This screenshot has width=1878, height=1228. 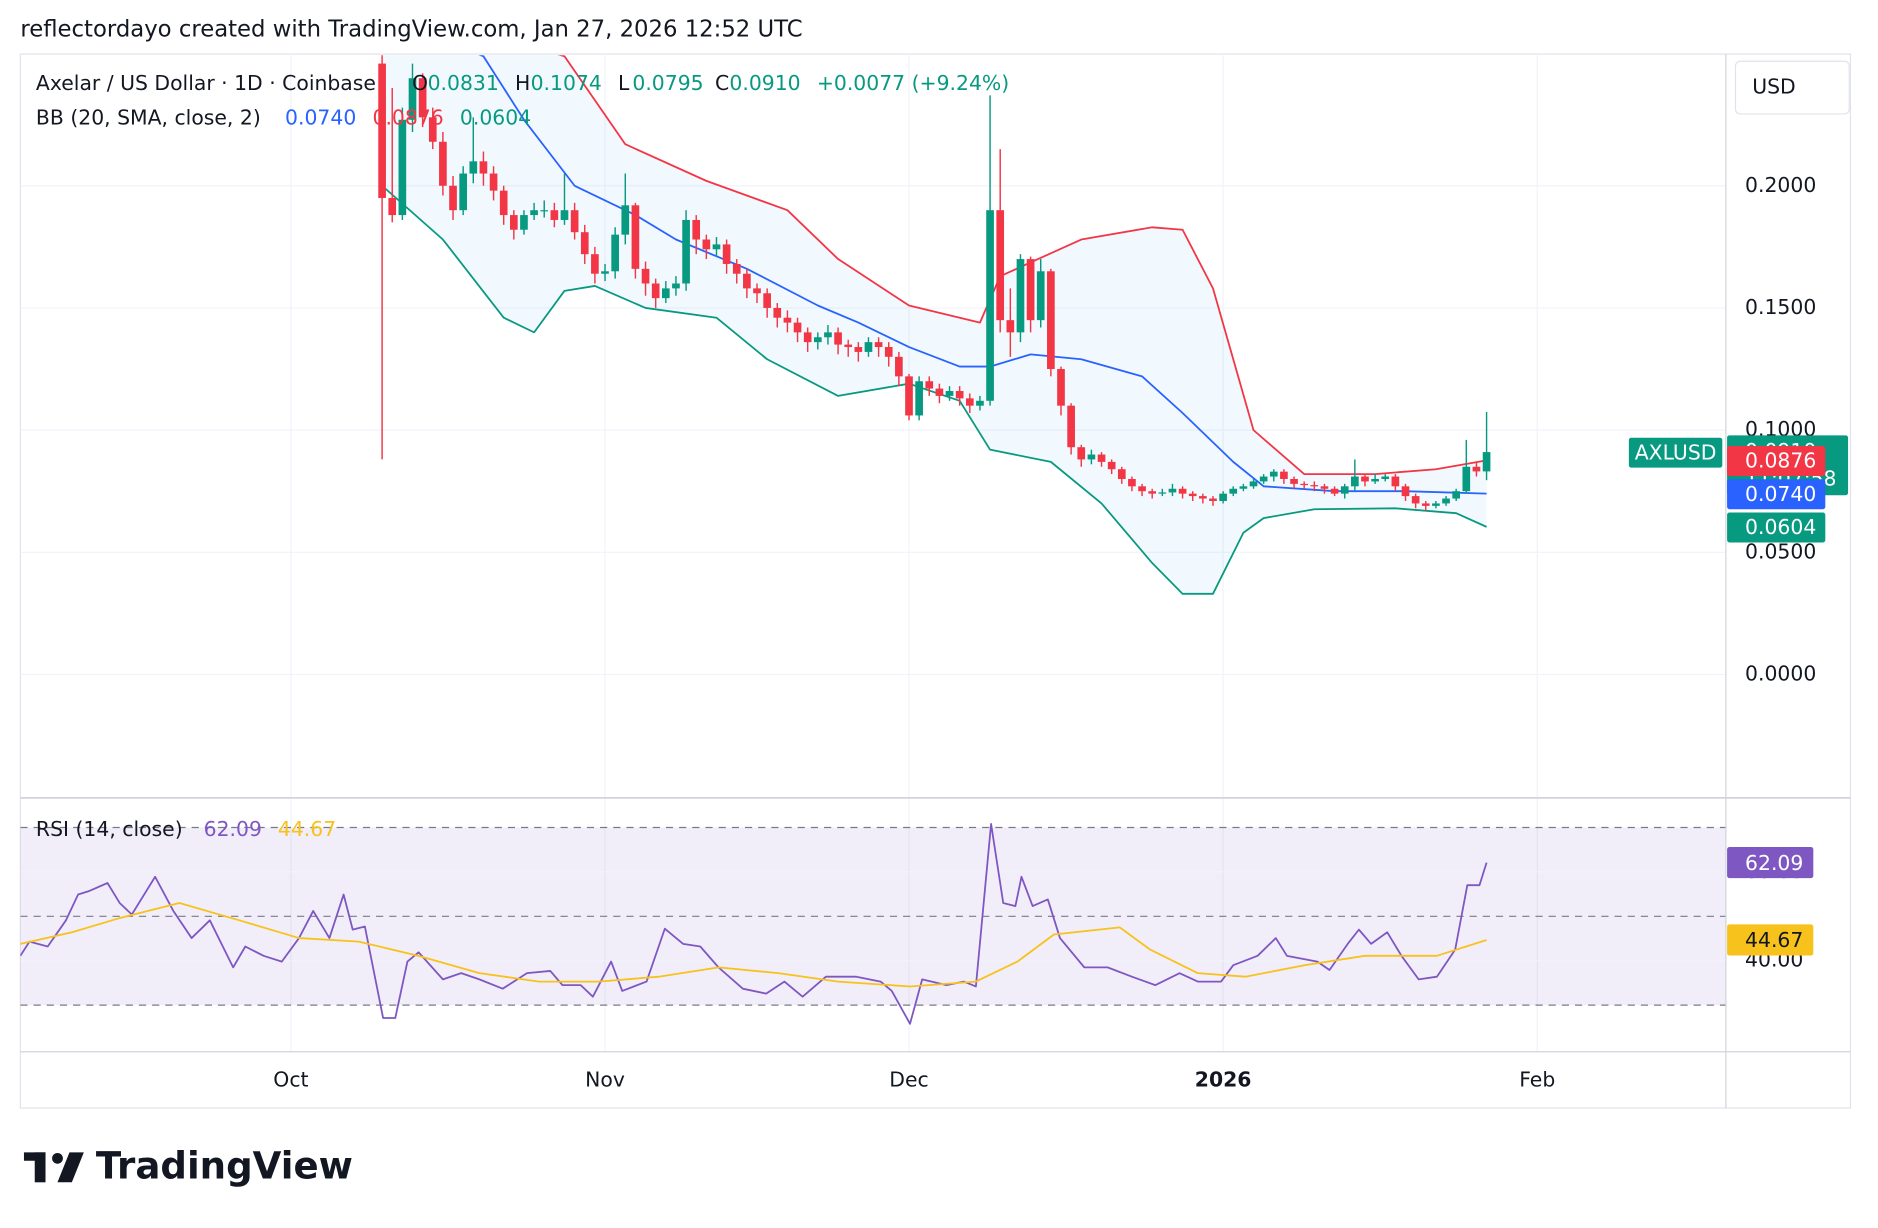 I want to click on bb-badge-text: 0.0604, so click(x=1780, y=527).